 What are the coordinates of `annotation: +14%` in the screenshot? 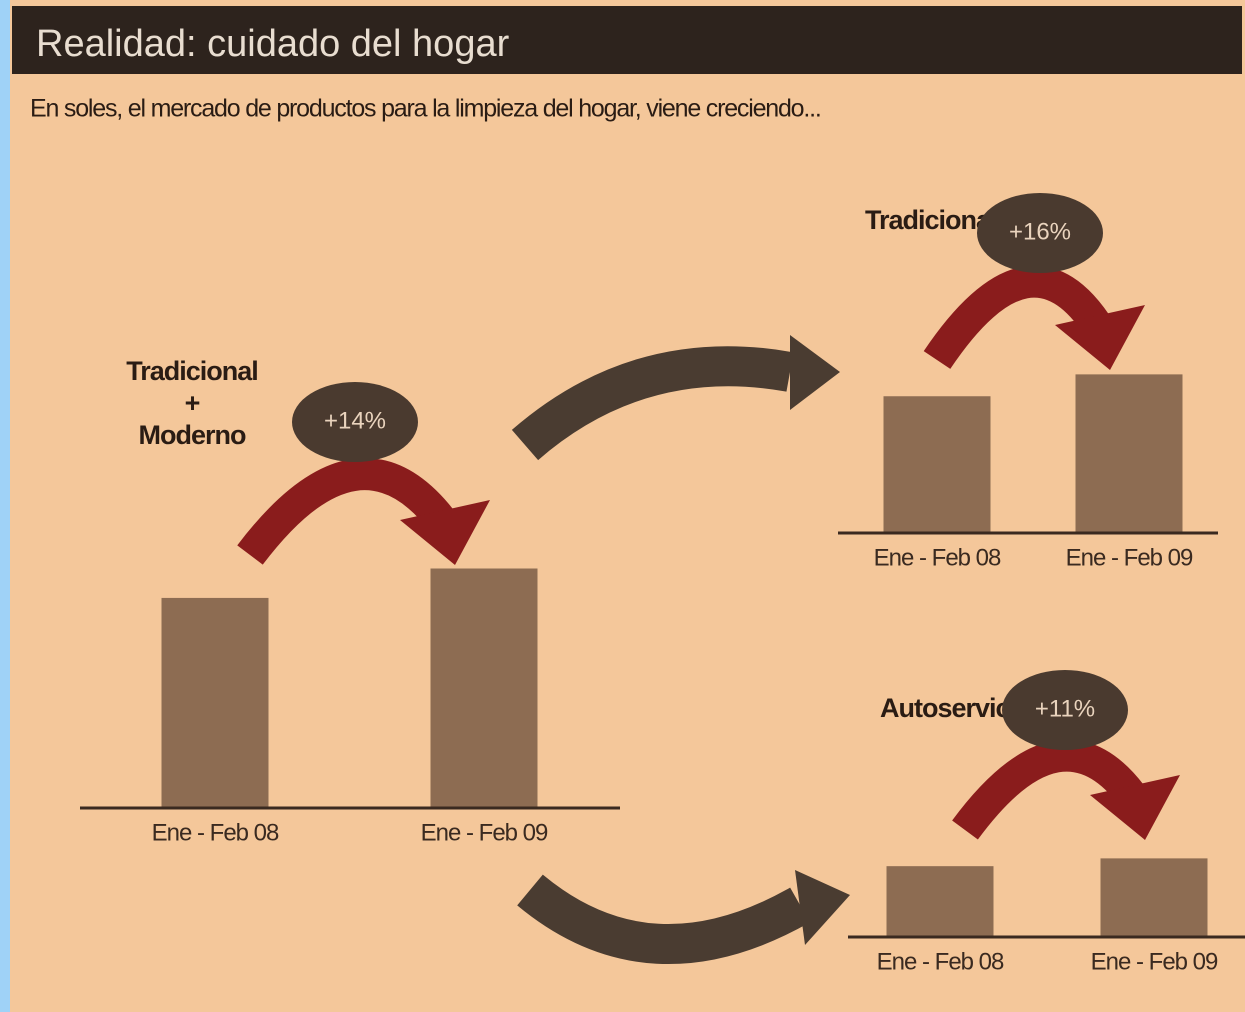 It's located at (355, 420).